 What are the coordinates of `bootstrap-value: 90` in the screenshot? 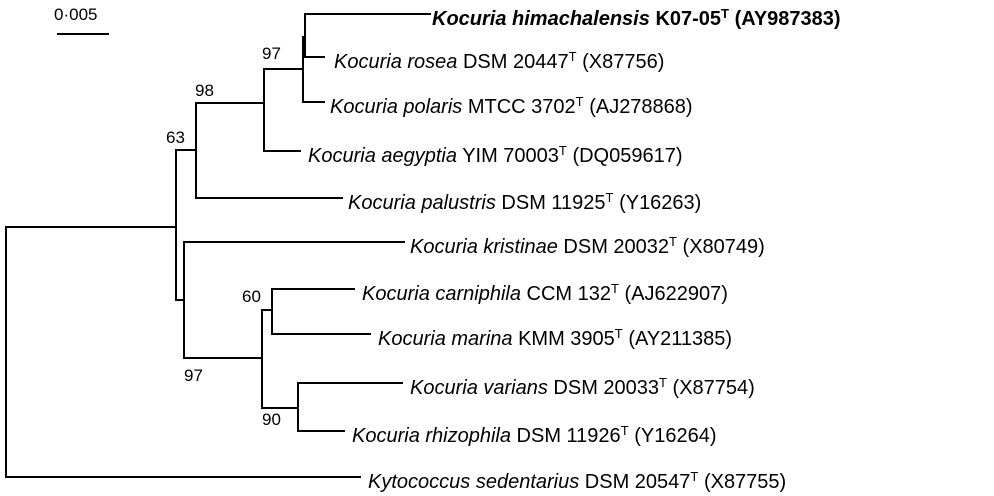 It's located at (271, 420).